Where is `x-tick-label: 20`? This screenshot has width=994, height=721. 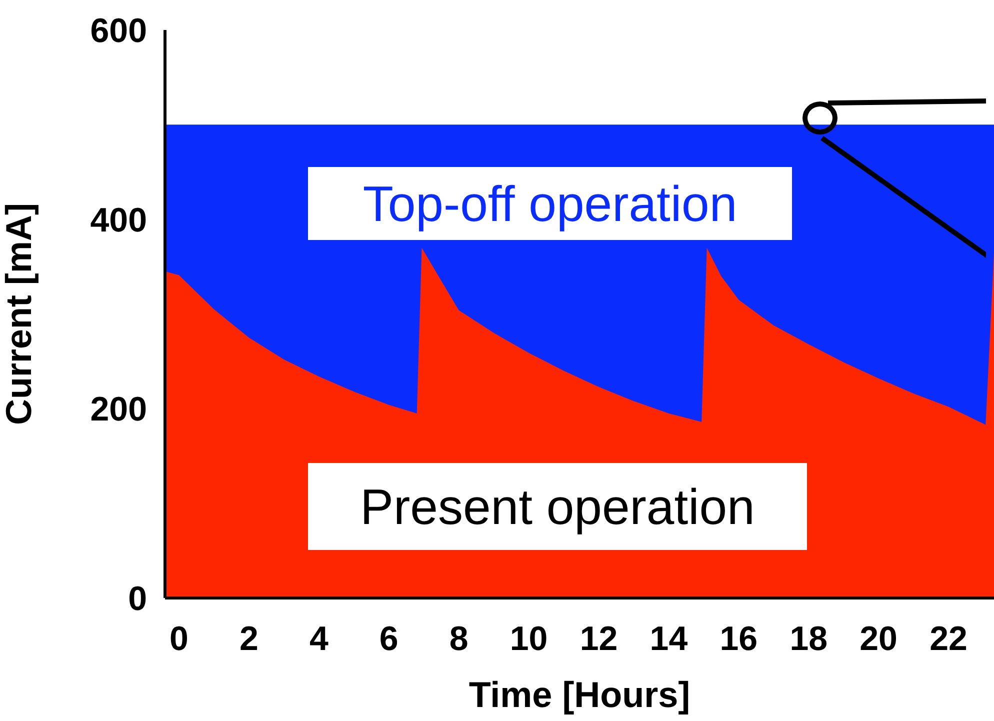 x-tick-label: 20 is located at coordinates (879, 639).